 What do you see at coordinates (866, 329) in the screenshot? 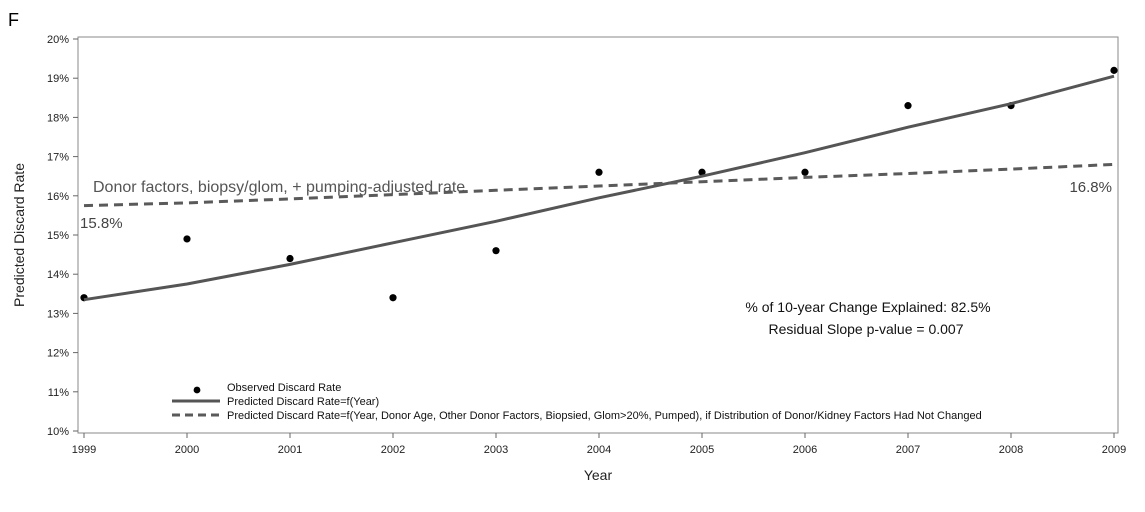
I see `residual-slope-note: Residual Slope p-value = 0.007` at bounding box center [866, 329].